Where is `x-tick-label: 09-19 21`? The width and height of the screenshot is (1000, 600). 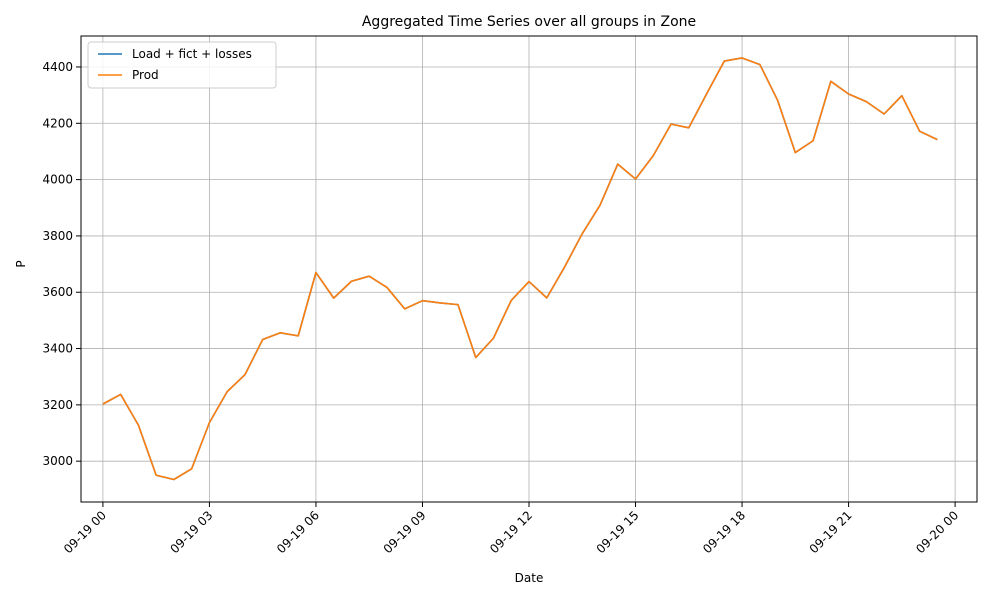
x-tick-label: 09-19 21 is located at coordinates (831, 532).